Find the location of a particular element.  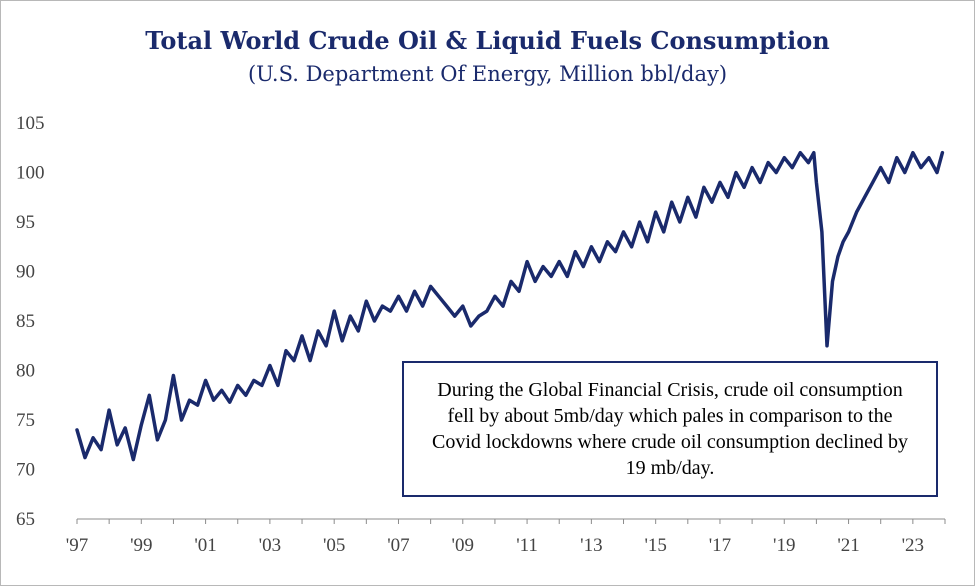

x-tick-label: '03 is located at coordinates (270, 545).